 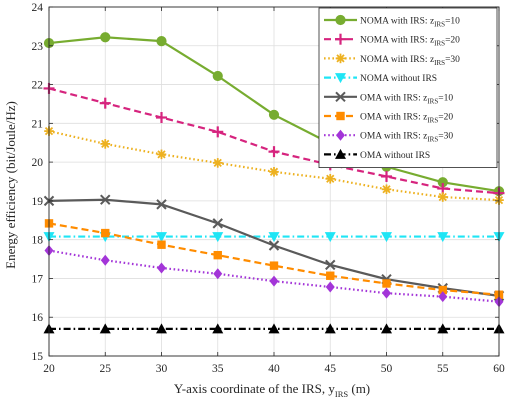 I want to click on x-tick-label: 45, so click(x=331, y=369).